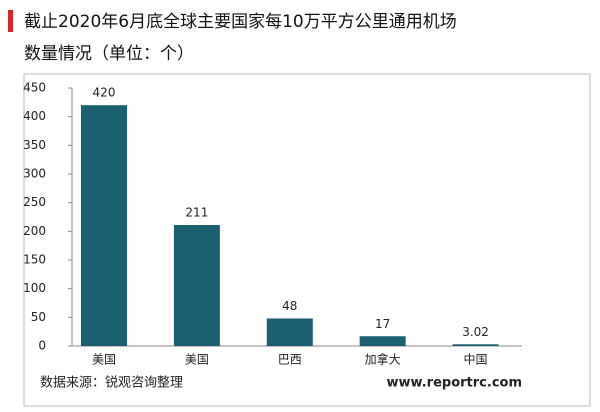 The image size is (600, 412). What do you see at coordinates (383, 359) in the screenshot?
I see `x-tick-label: 加拿大` at bounding box center [383, 359].